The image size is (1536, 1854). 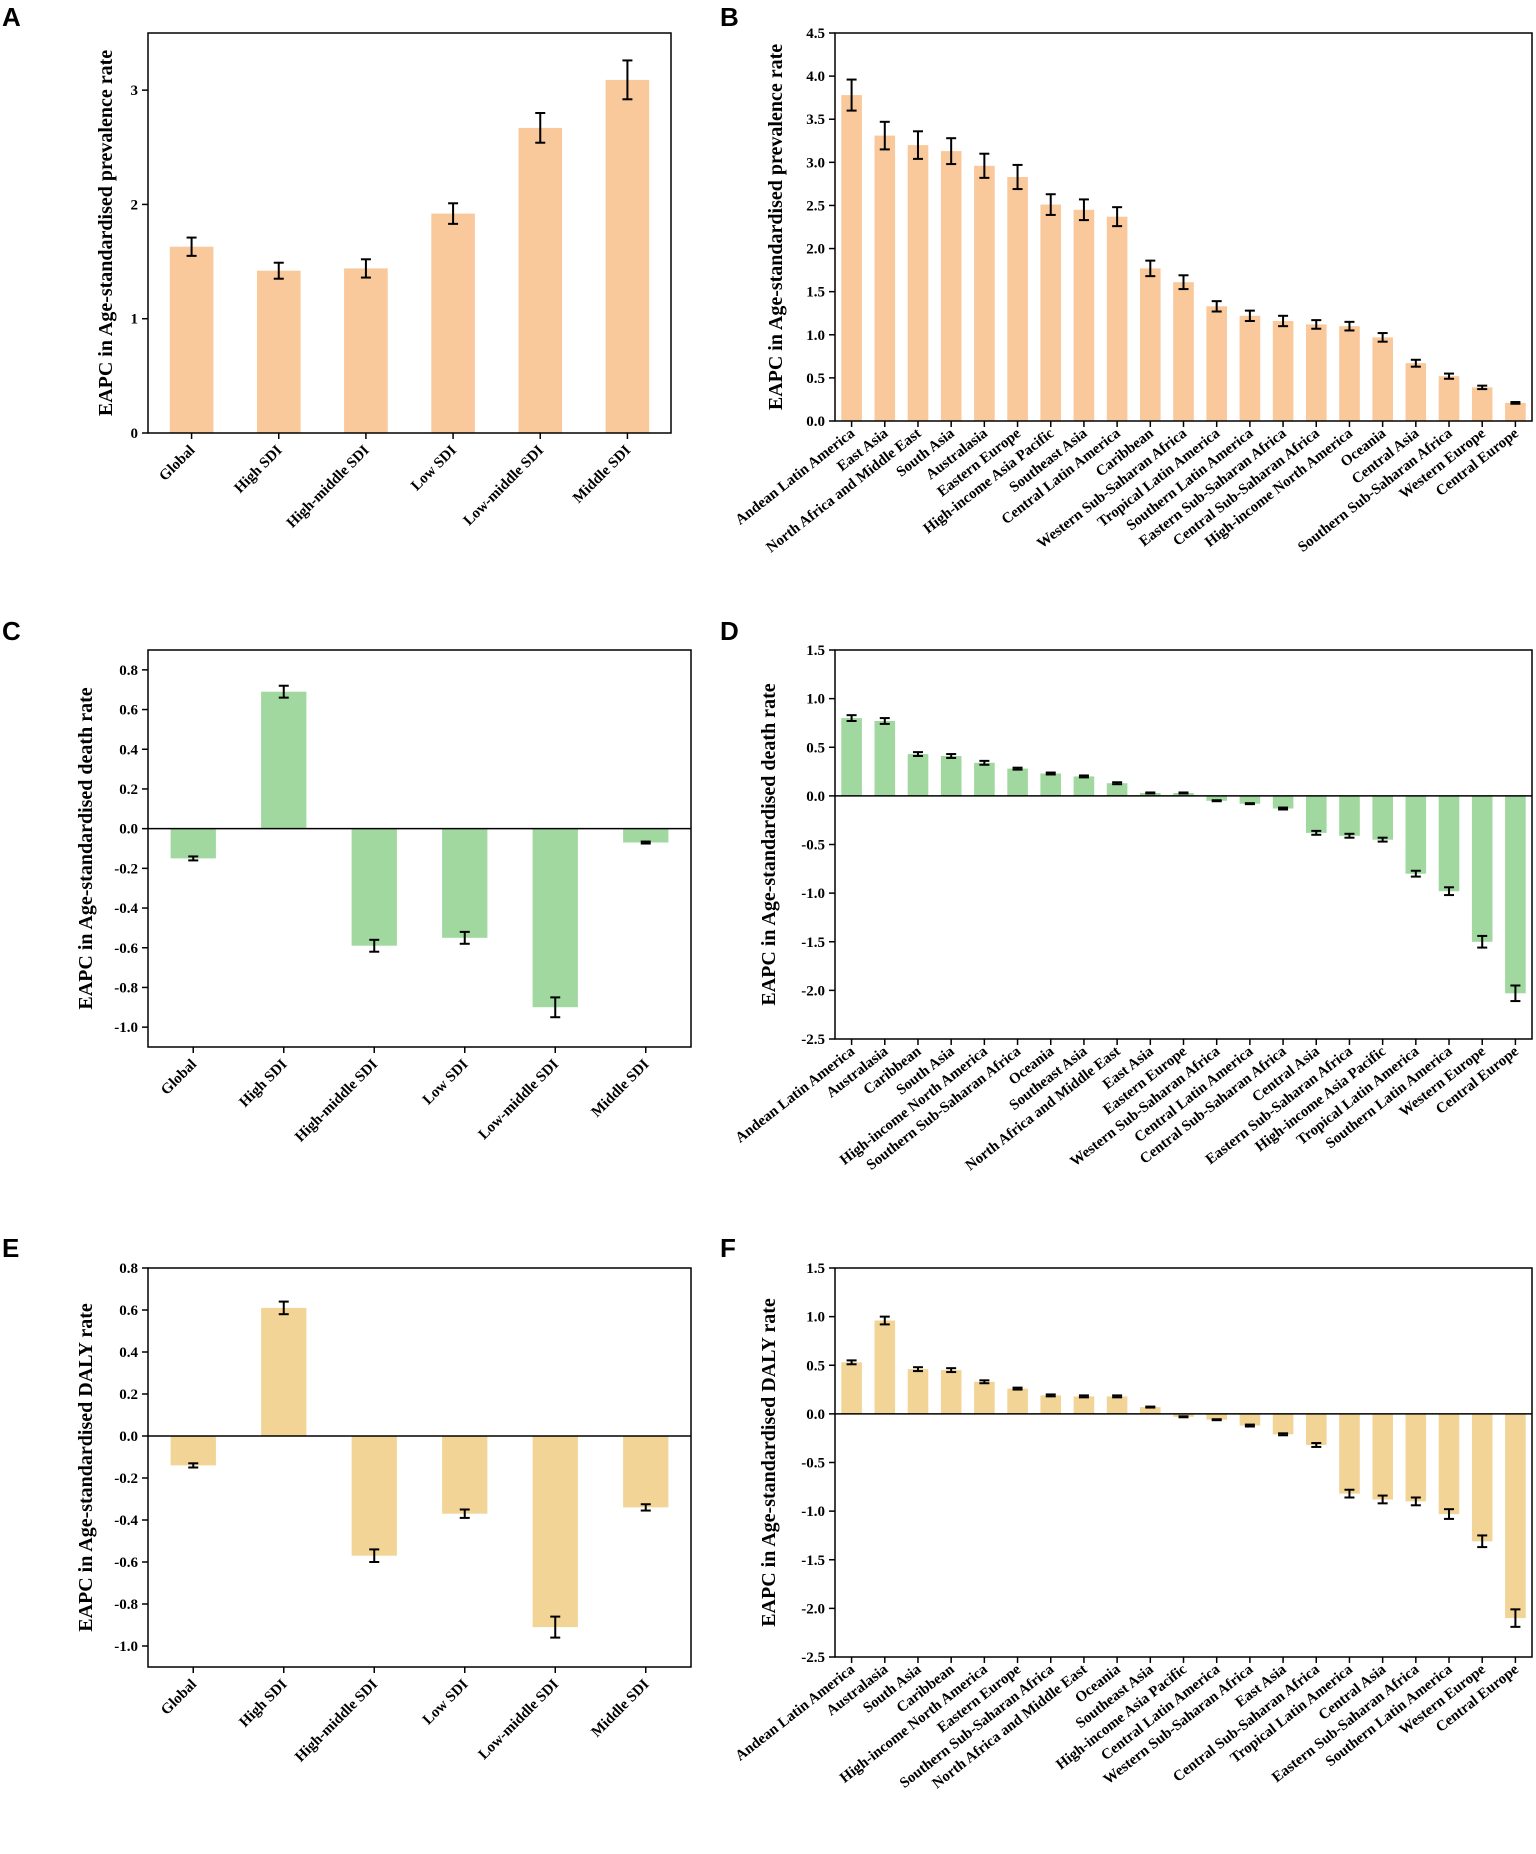 What do you see at coordinates (177, 464) in the screenshot?
I see `category-label: Global` at bounding box center [177, 464].